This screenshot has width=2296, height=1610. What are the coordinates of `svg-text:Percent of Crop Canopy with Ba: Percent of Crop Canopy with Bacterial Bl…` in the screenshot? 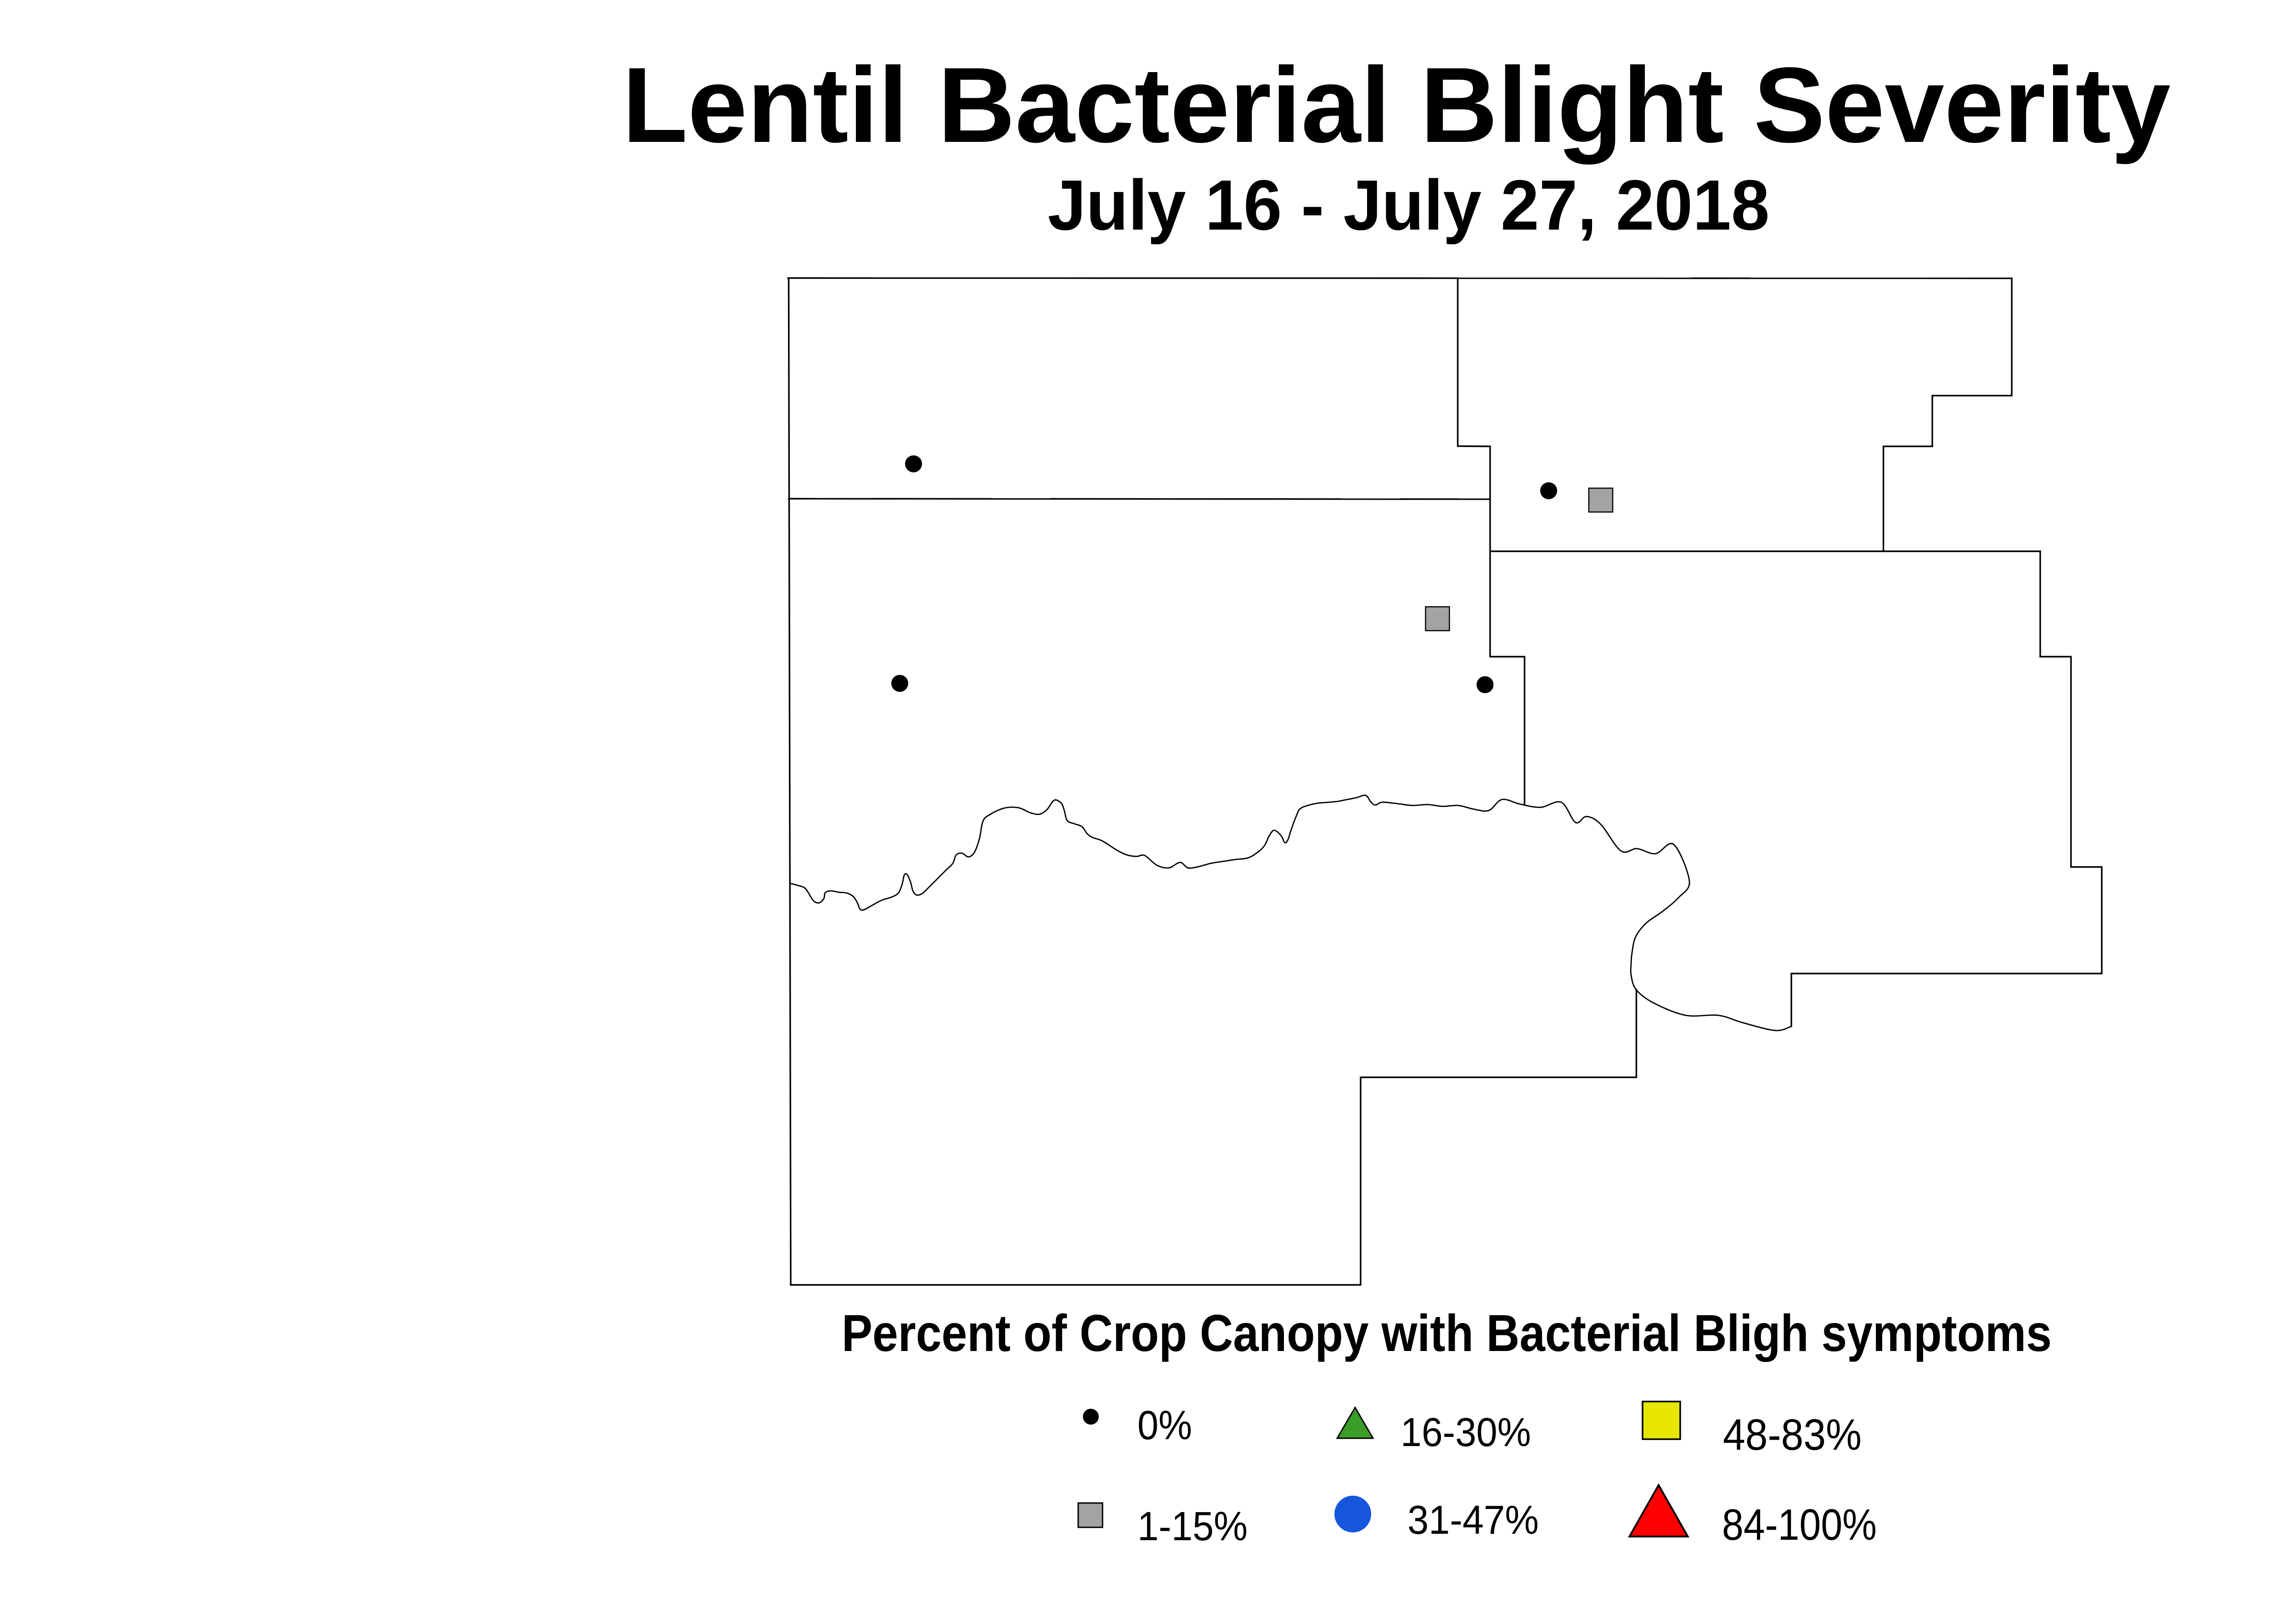 It's located at (1447, 1333).